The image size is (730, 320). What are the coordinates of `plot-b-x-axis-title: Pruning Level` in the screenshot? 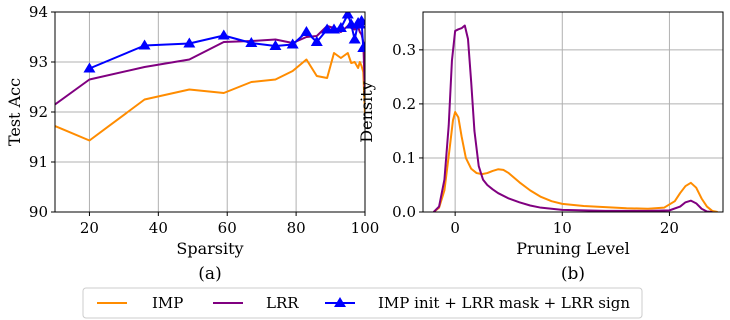 It's located at (573, 248).